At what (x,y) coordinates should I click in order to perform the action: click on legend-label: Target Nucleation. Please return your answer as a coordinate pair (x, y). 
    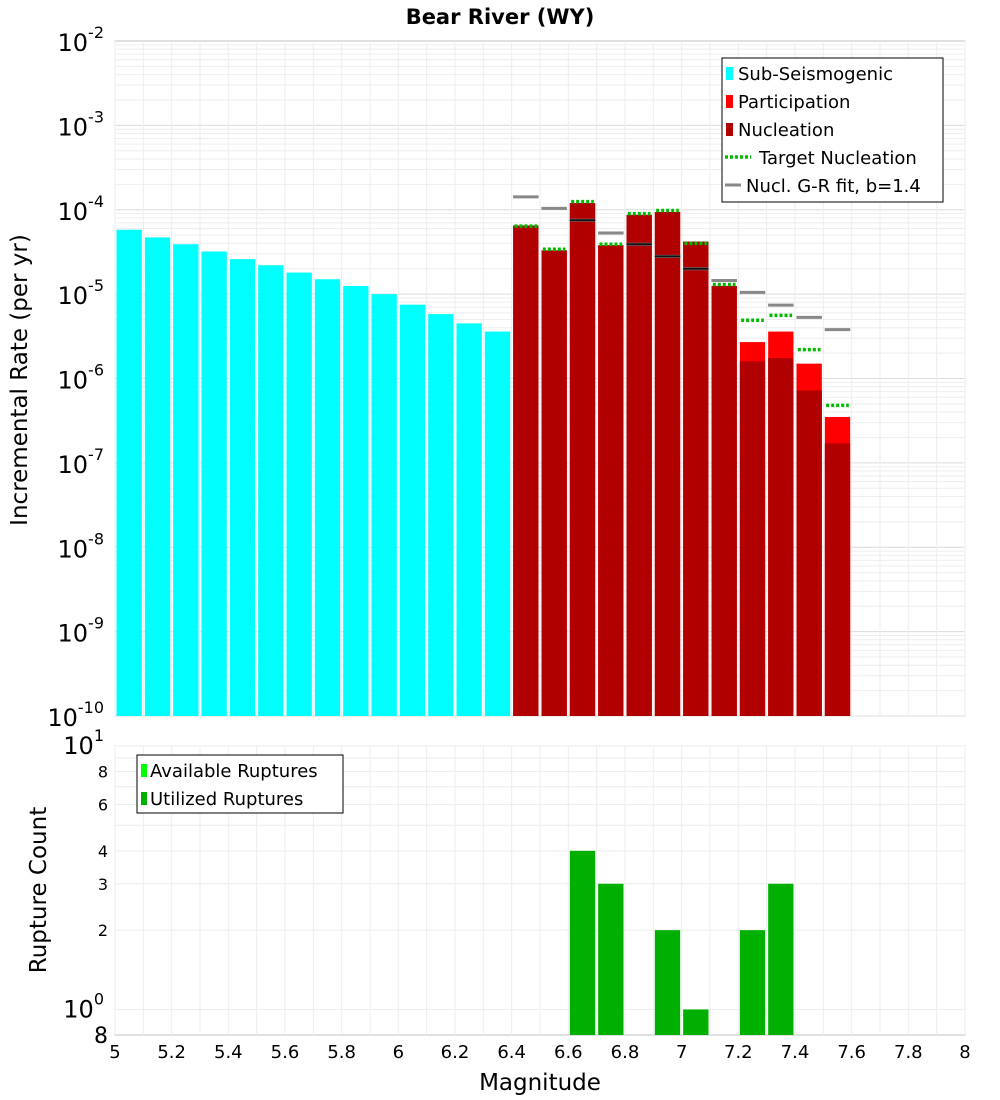
    Looking at the image, I should click on (837, 158).